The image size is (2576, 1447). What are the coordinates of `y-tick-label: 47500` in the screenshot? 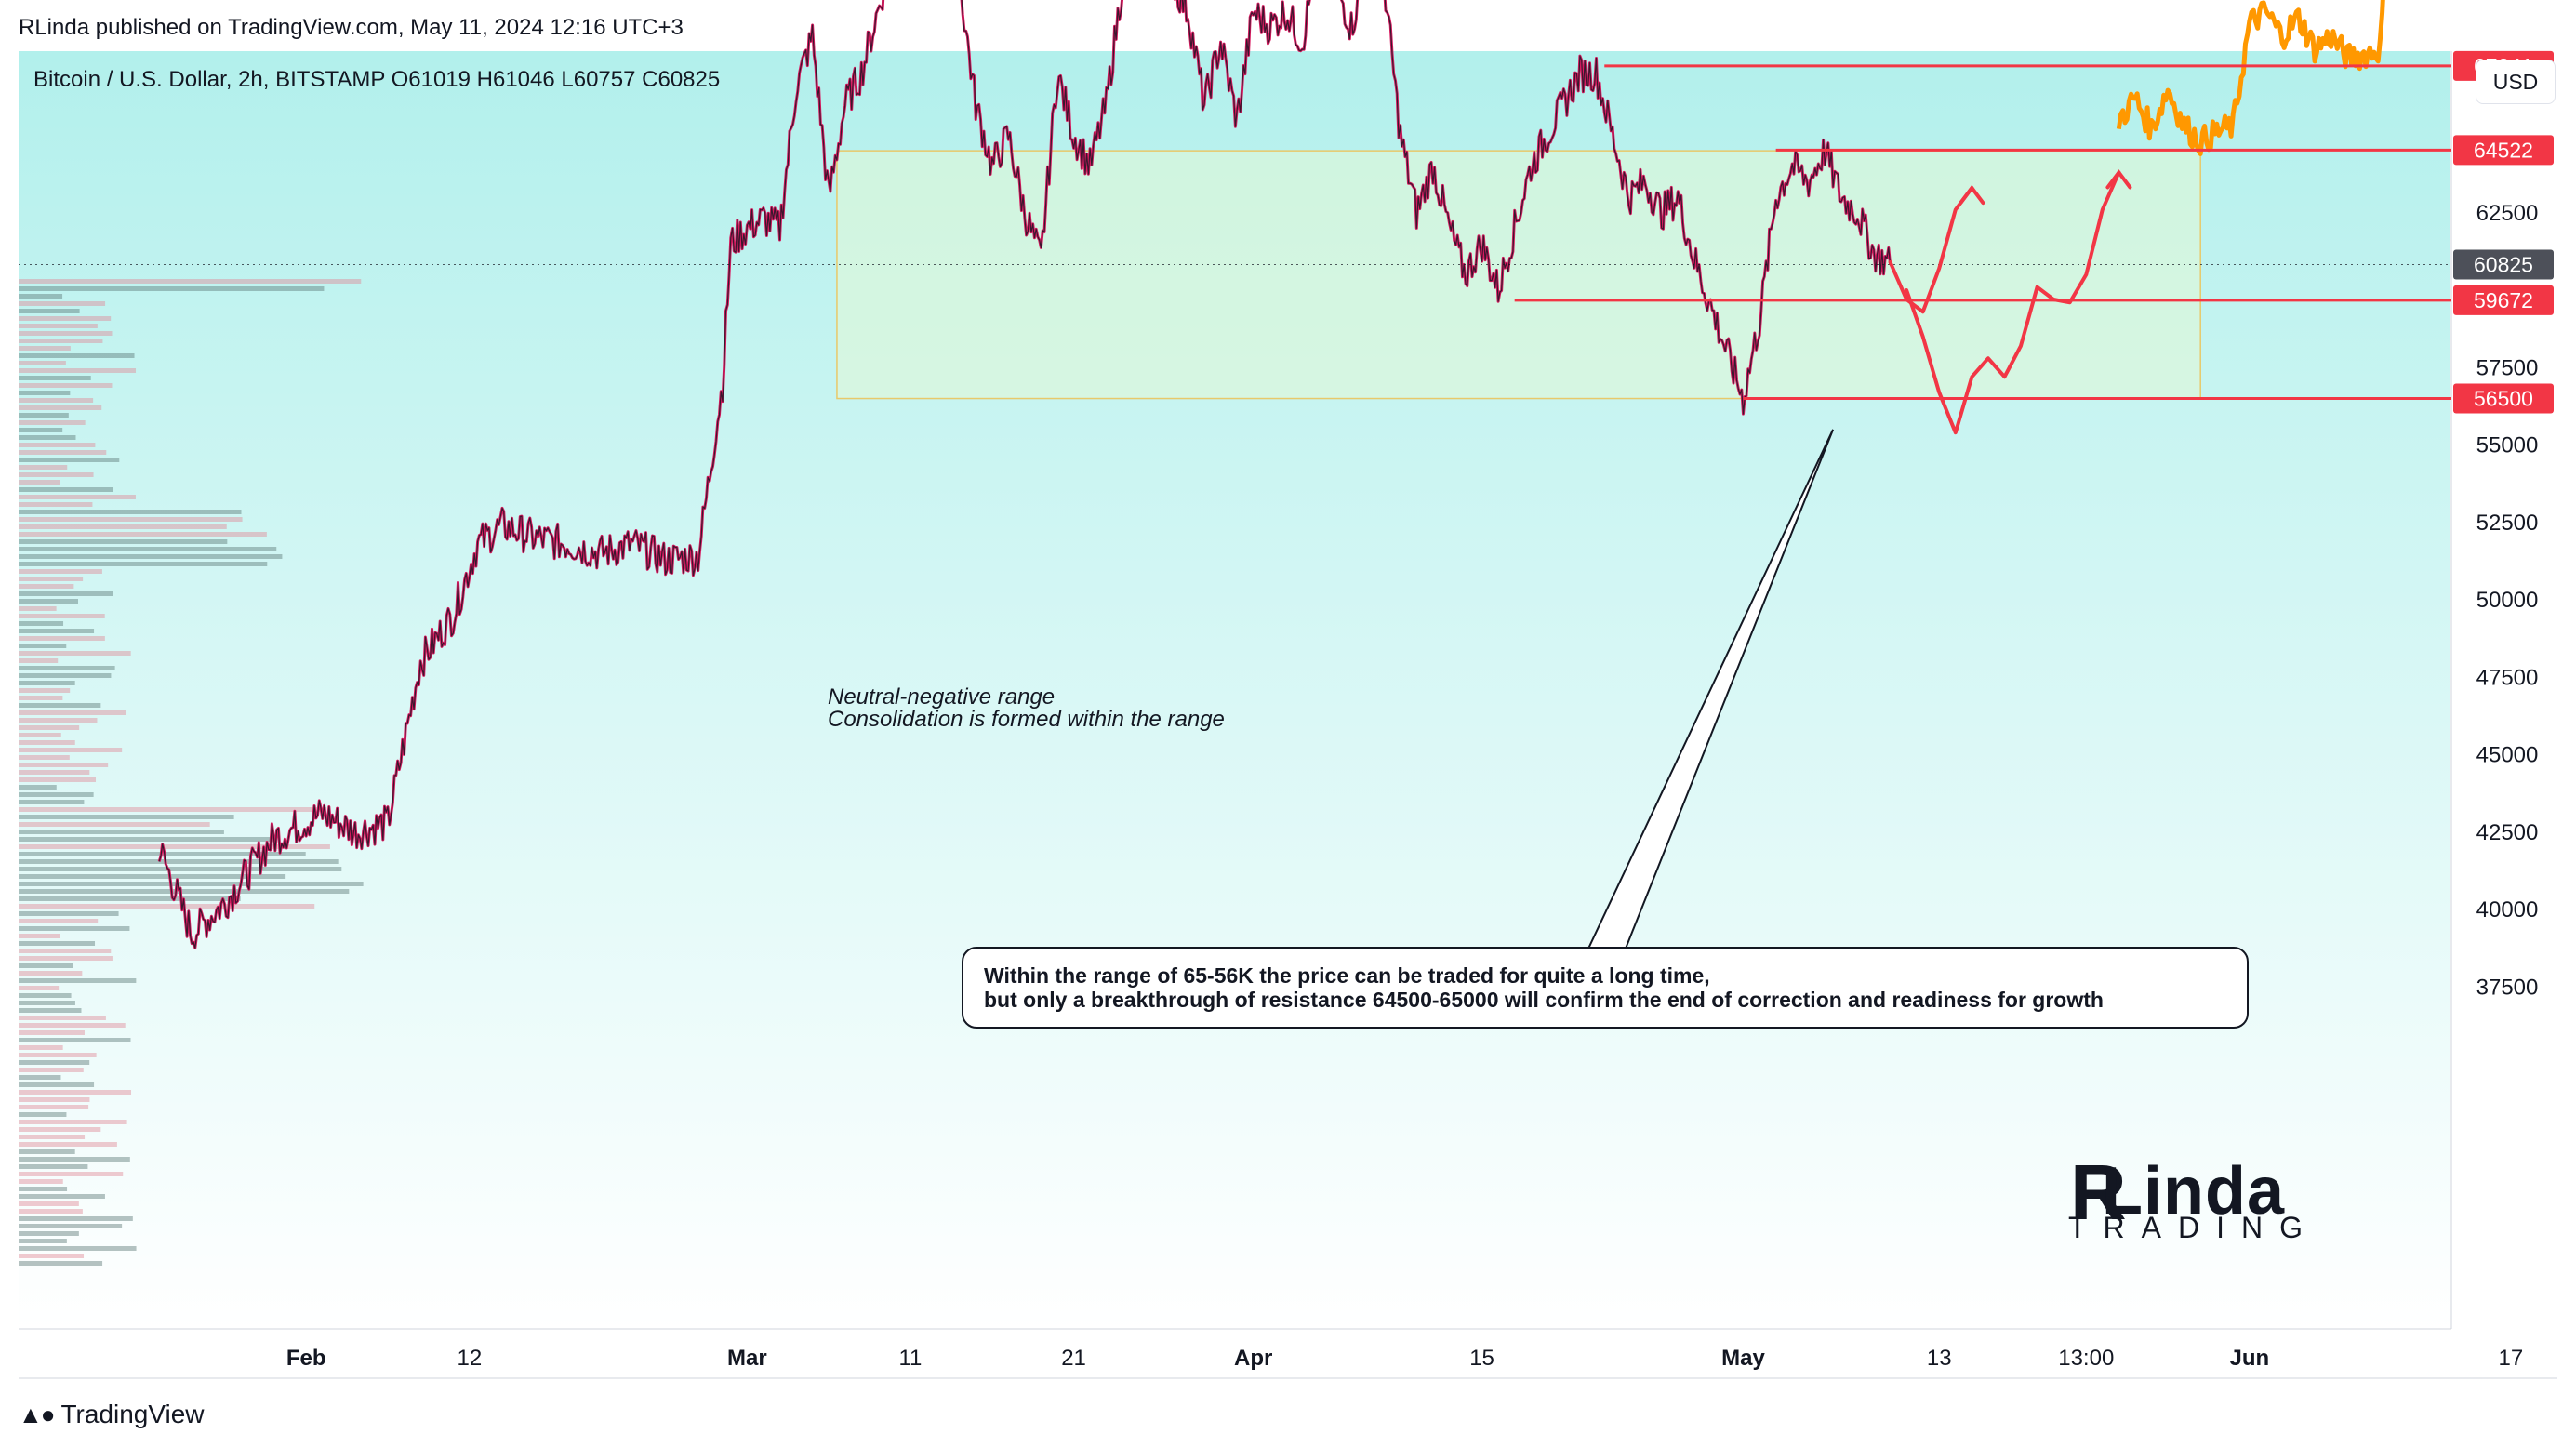 It's located at (2507, 677).